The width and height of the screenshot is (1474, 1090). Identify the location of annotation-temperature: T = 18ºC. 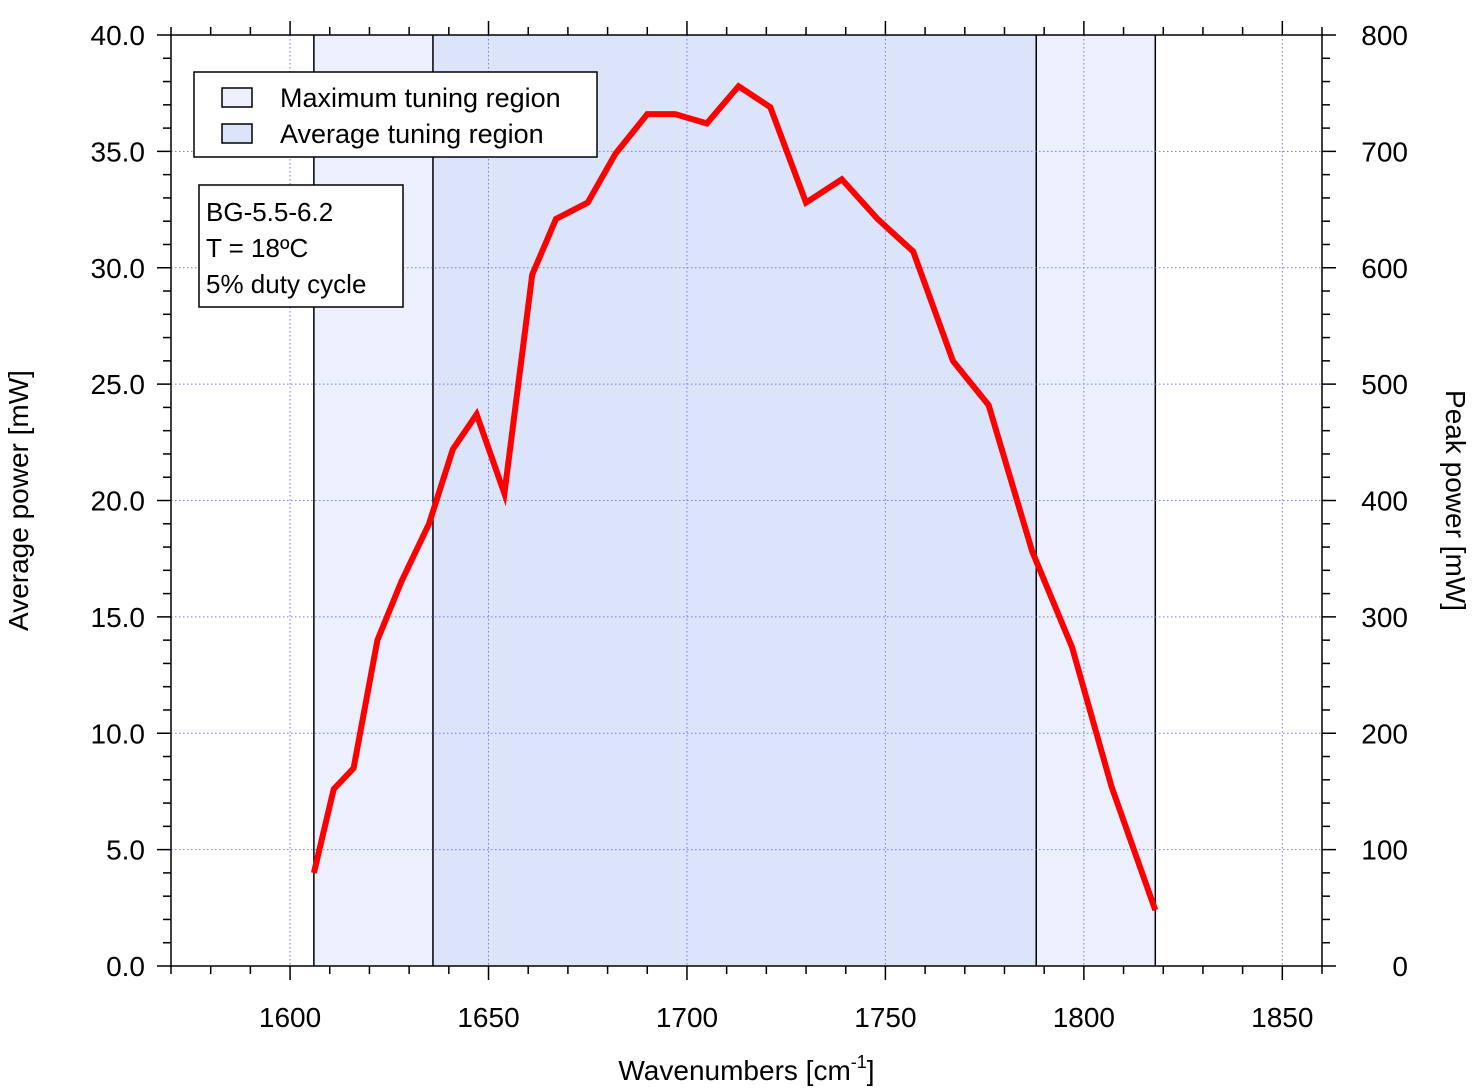
(257, 248).